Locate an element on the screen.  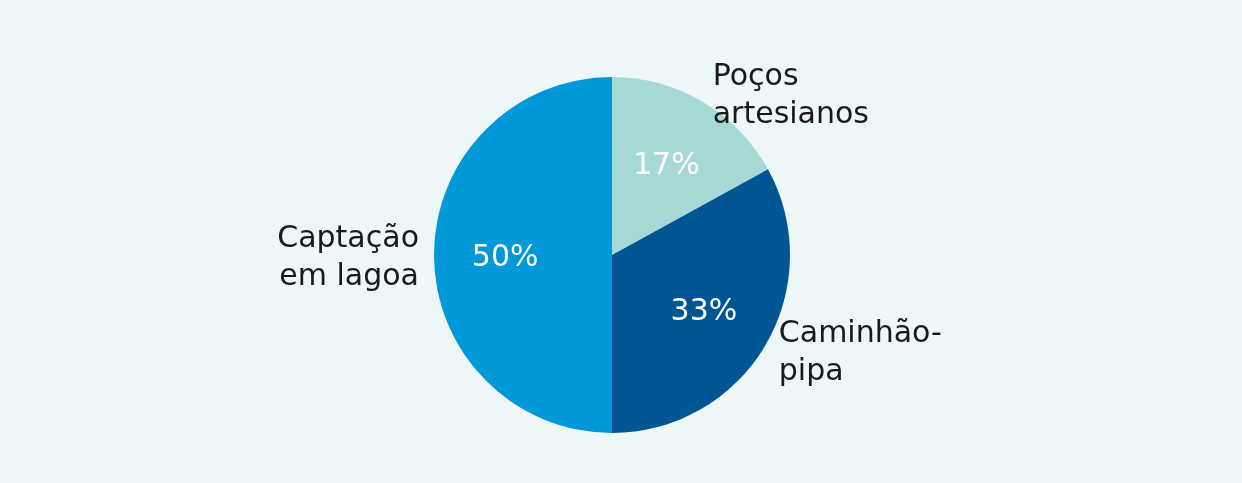
data-label: 50% is located at coordinates (505, 255).